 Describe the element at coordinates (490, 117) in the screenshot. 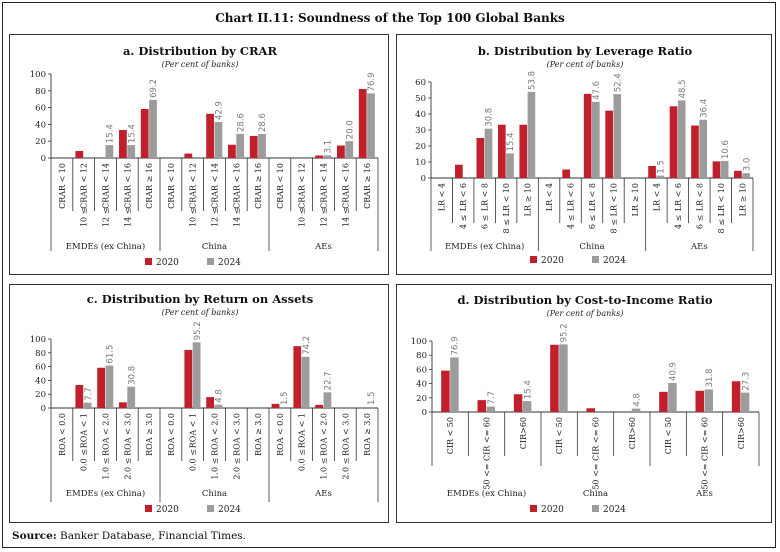

I see `value-label: 30.8` at that location.